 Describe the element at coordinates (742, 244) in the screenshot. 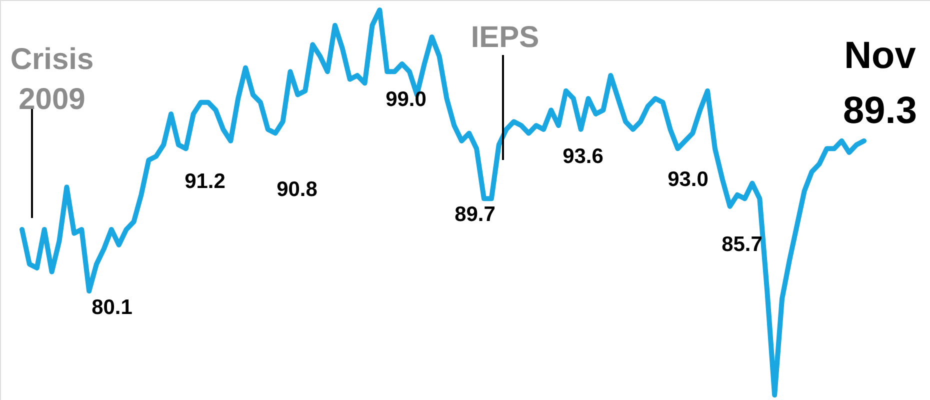

I see `annotation: 85.7` at that location.